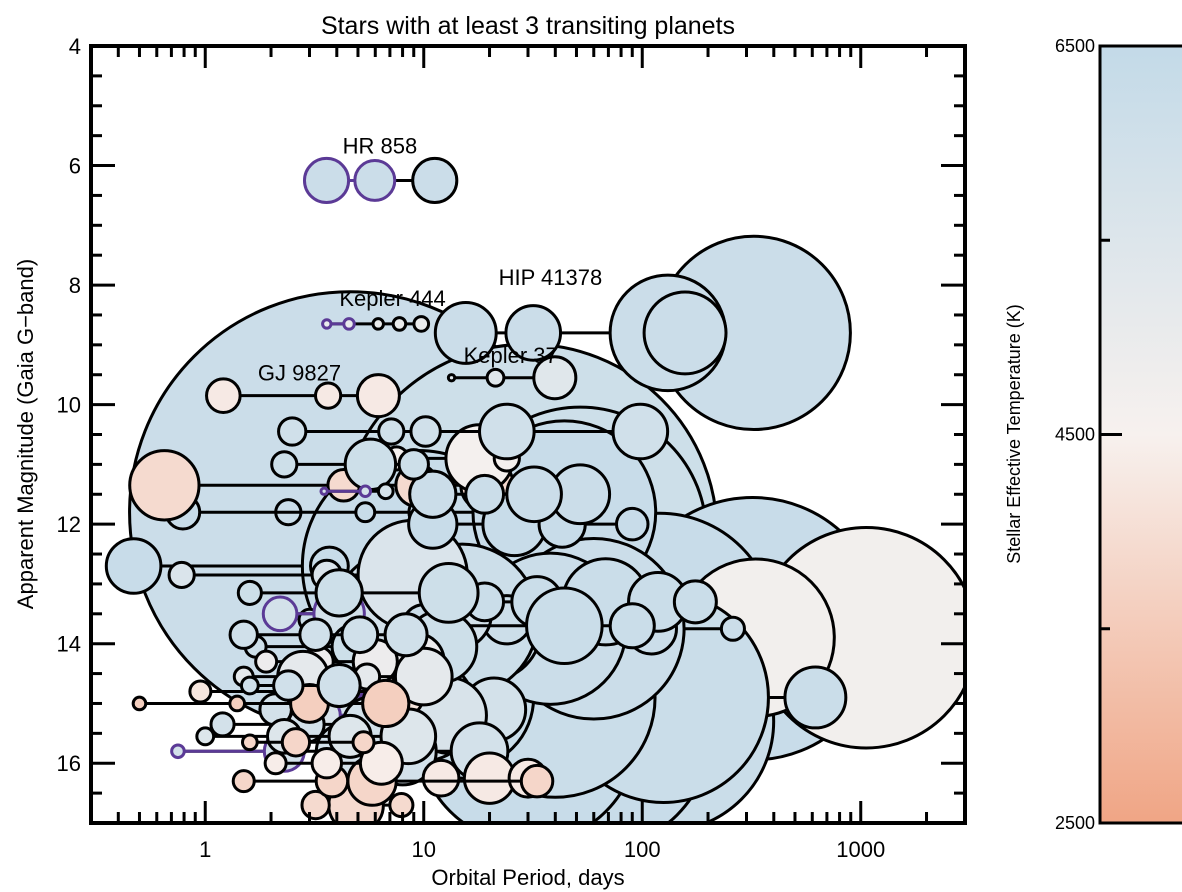  Describe the element at coordinates (424, 849) in the screenshot. I see `x-tick-label: 10` at that location.